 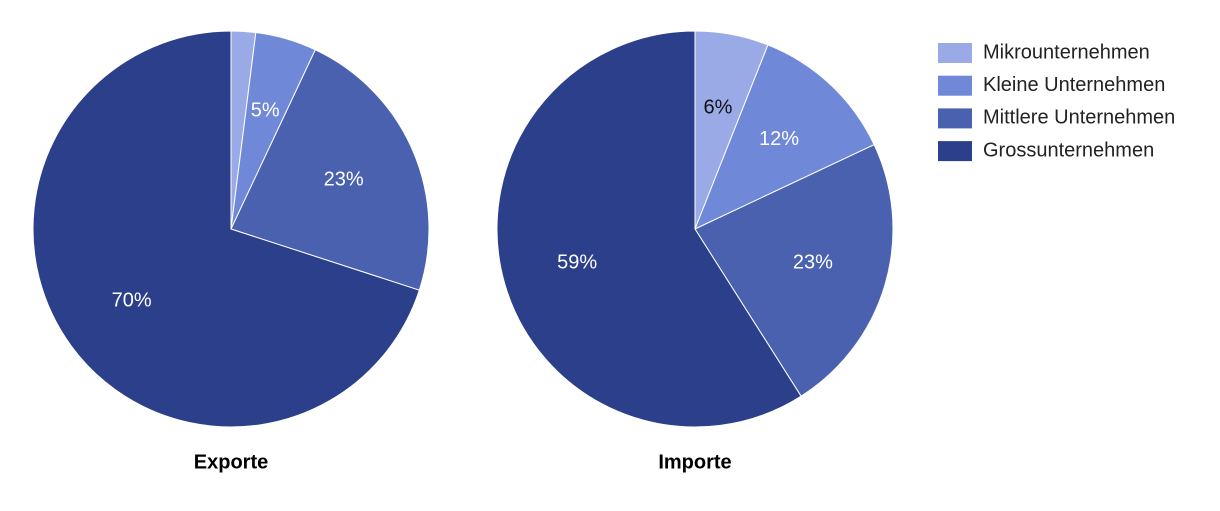 What do you see at coordinates (779, 139) in the screenshot?
I see `data-label: 12%` at bounding box center [779, 139].